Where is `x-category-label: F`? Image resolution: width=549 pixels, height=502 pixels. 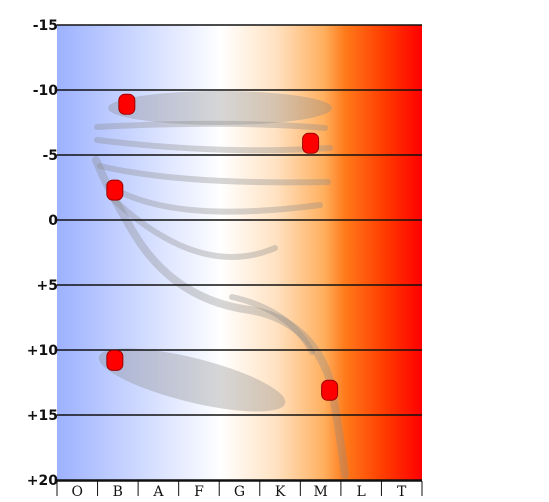
x-category-label: F is located at coordinates (199, 492).